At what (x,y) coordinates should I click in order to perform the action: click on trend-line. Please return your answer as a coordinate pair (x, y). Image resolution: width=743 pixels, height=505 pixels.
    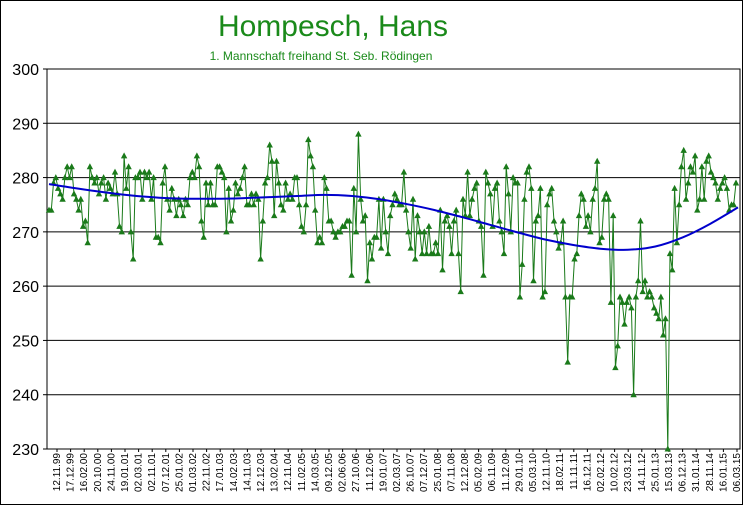
    Looking at the image, I should click on (393, 217).